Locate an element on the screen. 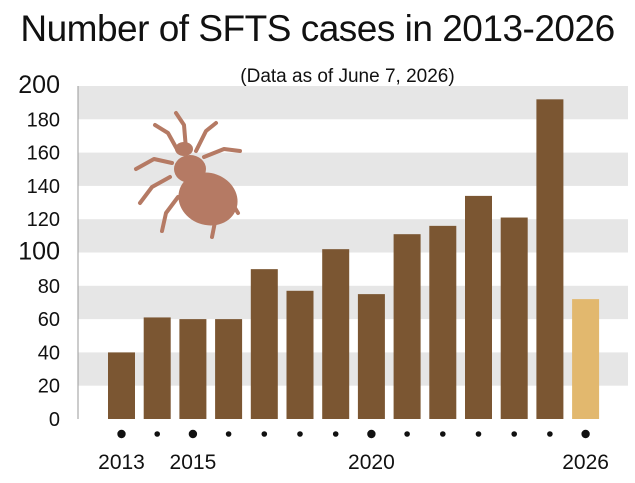 Image resolution: width=635 pixels, height=483 pixels. bar-2017 is located at coordinates (264, 344).